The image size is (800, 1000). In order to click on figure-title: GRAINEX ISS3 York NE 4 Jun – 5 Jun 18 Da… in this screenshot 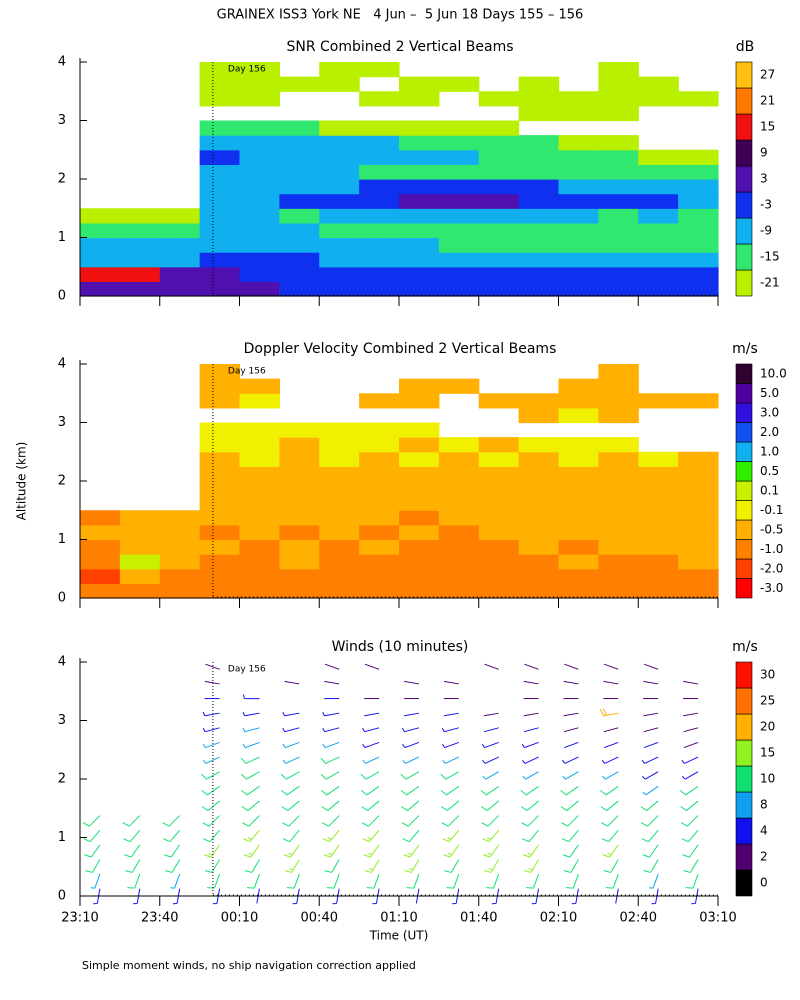, I will do `click(400, 15)`.